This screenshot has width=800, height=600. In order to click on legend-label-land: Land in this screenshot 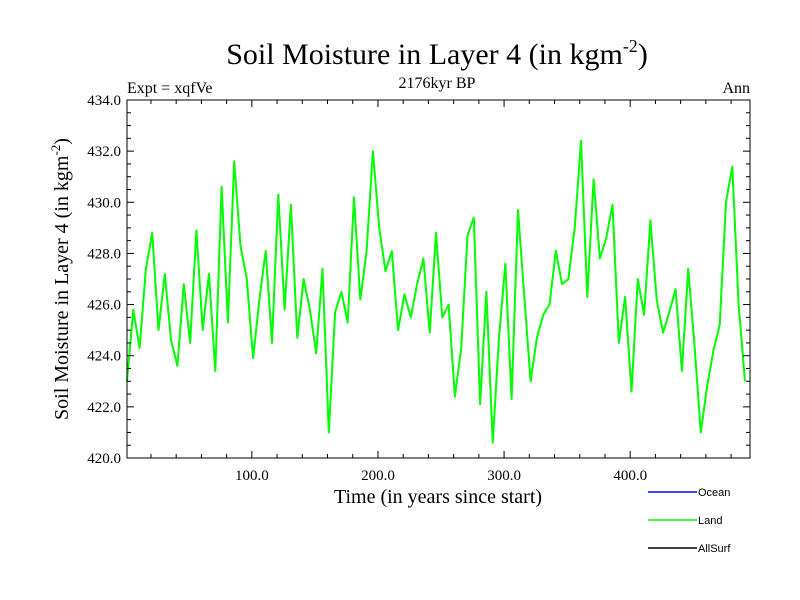, I will do `click(710, 521)`.